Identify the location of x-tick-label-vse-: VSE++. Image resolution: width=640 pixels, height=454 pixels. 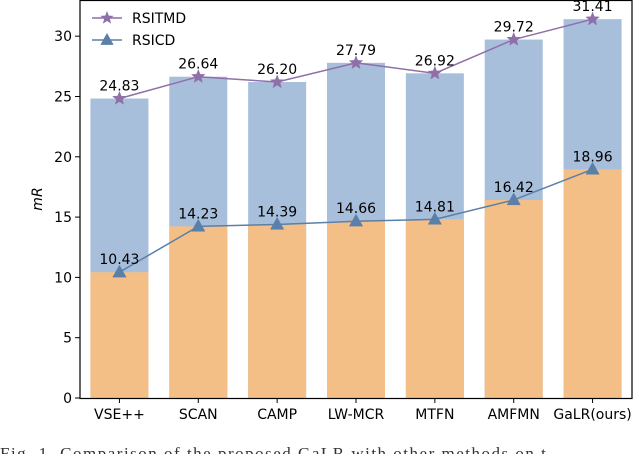
(119, 415).